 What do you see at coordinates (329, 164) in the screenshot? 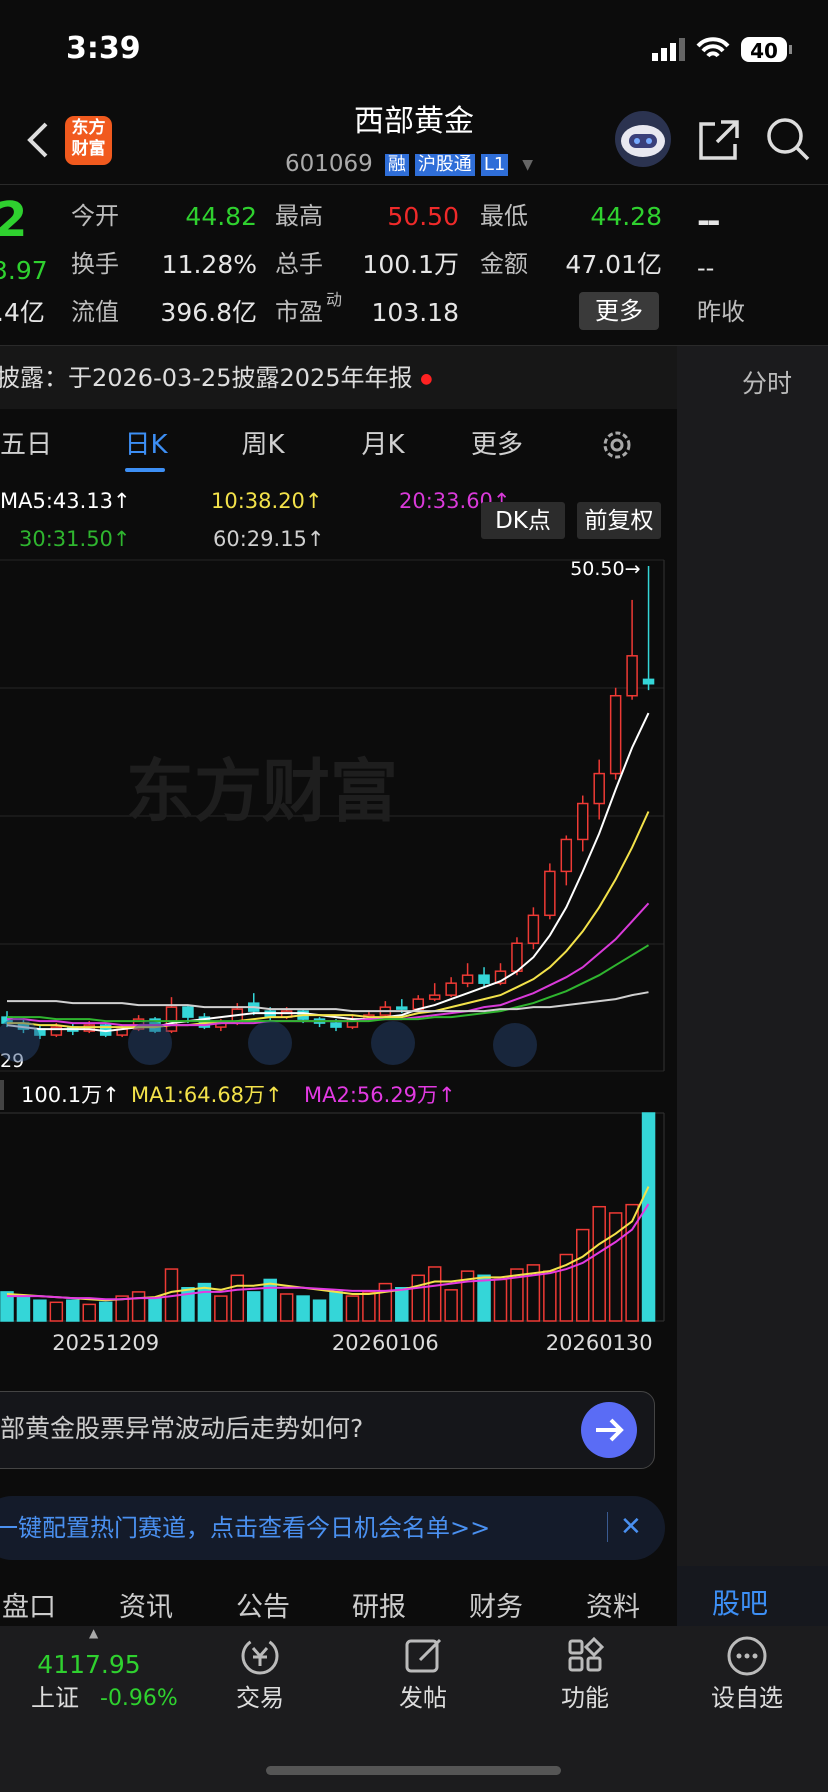
I see `stock-code: 601069` at bounding box center [329, 164].